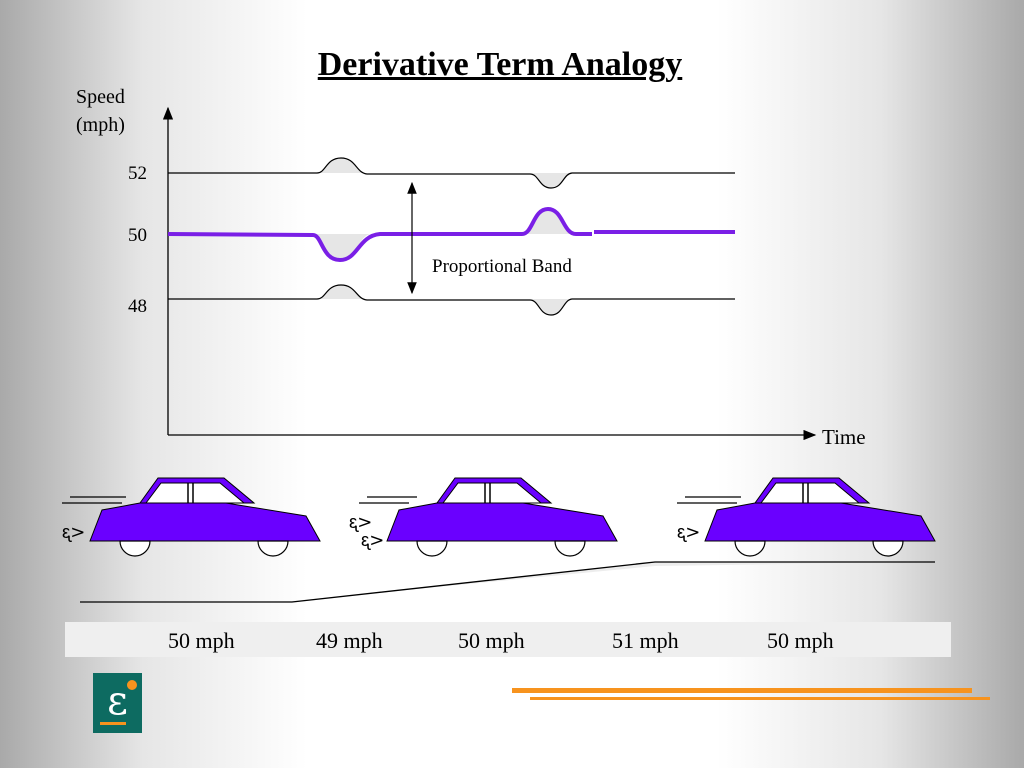 The height and width of the screenshot is (768, 1024). What do you see at coordinates (507, 582) in the screenshot?
I see `road` at bounding box center [507, 582].